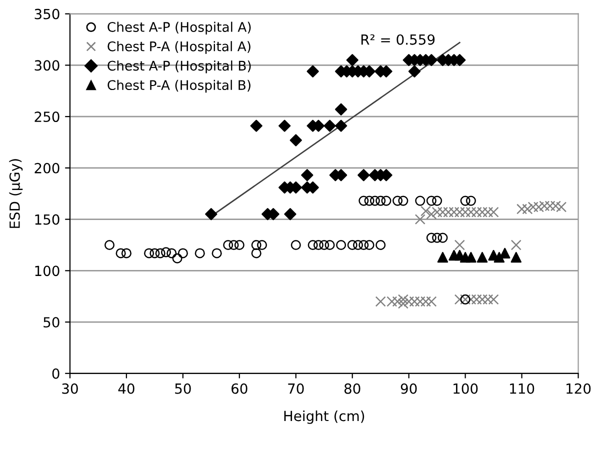 The height and width of the screenshot is (461, 598). What do you see at coordinates (179, 67) in the screenshot?
I see `legend-label: Chest A-P (Hospital B)` at bounding box center [179, 67].